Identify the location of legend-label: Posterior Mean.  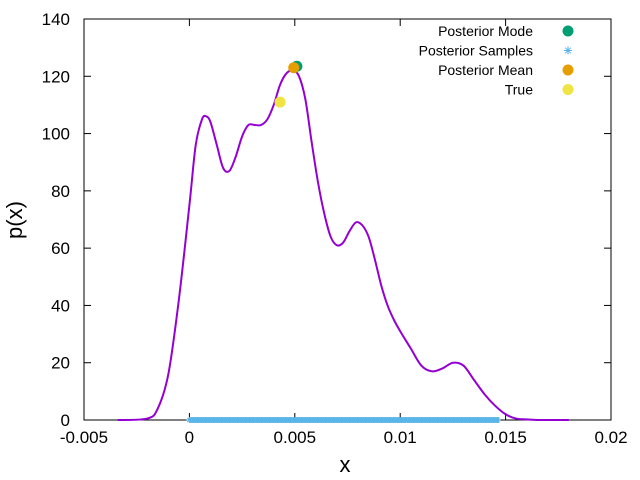
(485, 70).